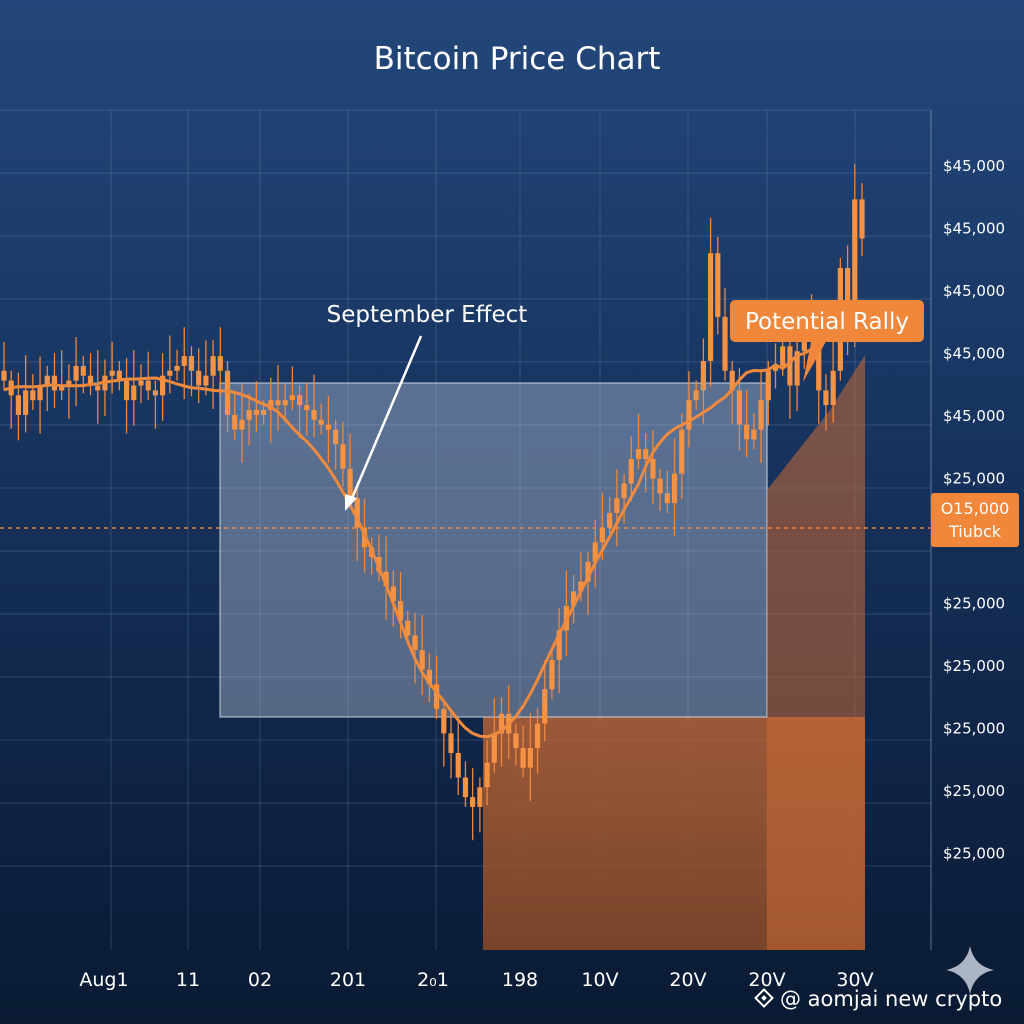 This screenshot has width=1024, height=1024. What do you see at coordinates (816, 652) in the screenshot?
I see `rally-fill-area` at bounding box center [816, 652].